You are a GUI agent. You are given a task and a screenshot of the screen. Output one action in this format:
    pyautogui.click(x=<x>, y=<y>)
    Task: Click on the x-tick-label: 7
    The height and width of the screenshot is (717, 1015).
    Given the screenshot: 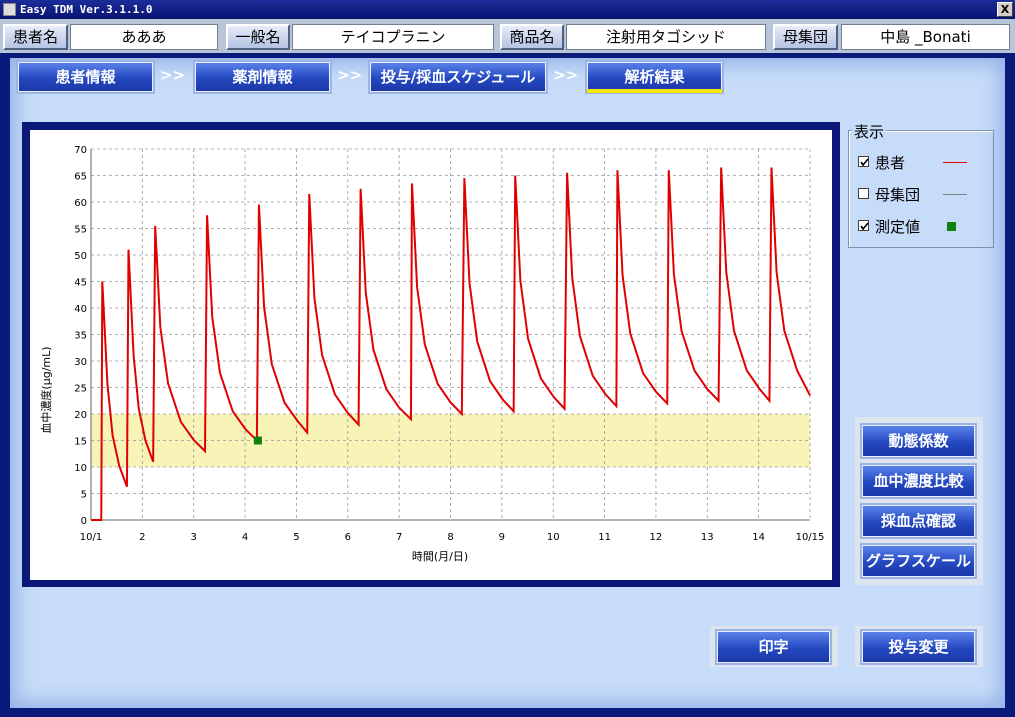 What is the action you would take?
    pyautogui.click(x=399, y=537)
    